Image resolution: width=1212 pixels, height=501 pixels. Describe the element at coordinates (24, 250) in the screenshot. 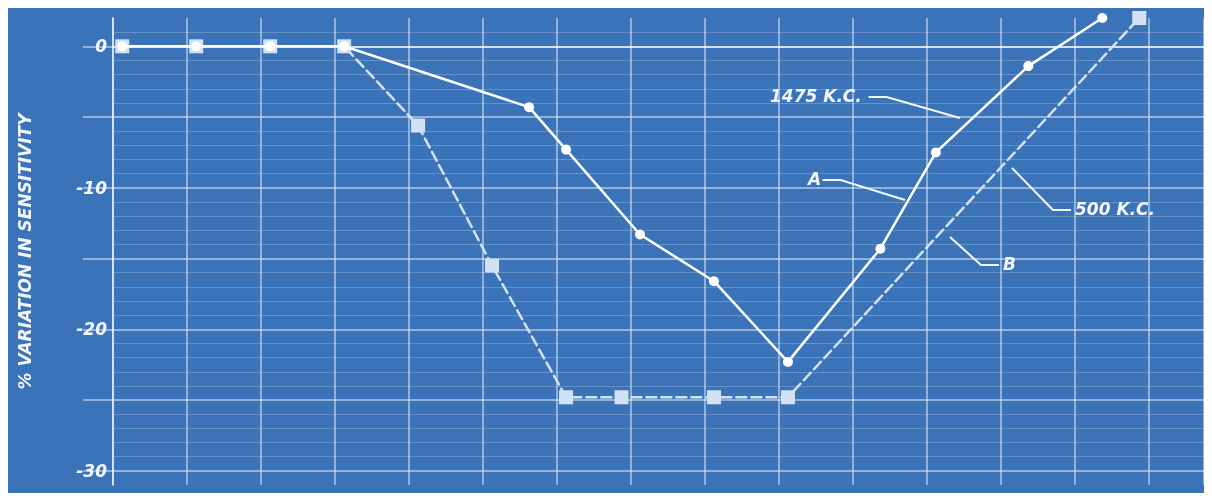

I see `y-axis-title: % VARIATION IN SENSITIVITY` at that location.